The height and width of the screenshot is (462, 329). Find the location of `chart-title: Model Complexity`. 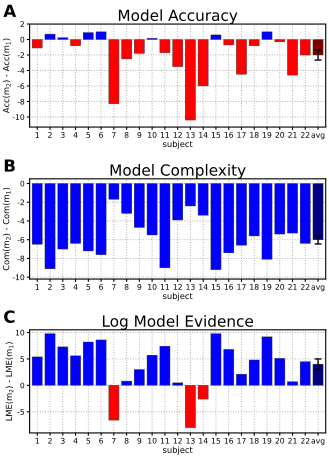

chart-title: Model Complexity is located at coordinates (178, 171).